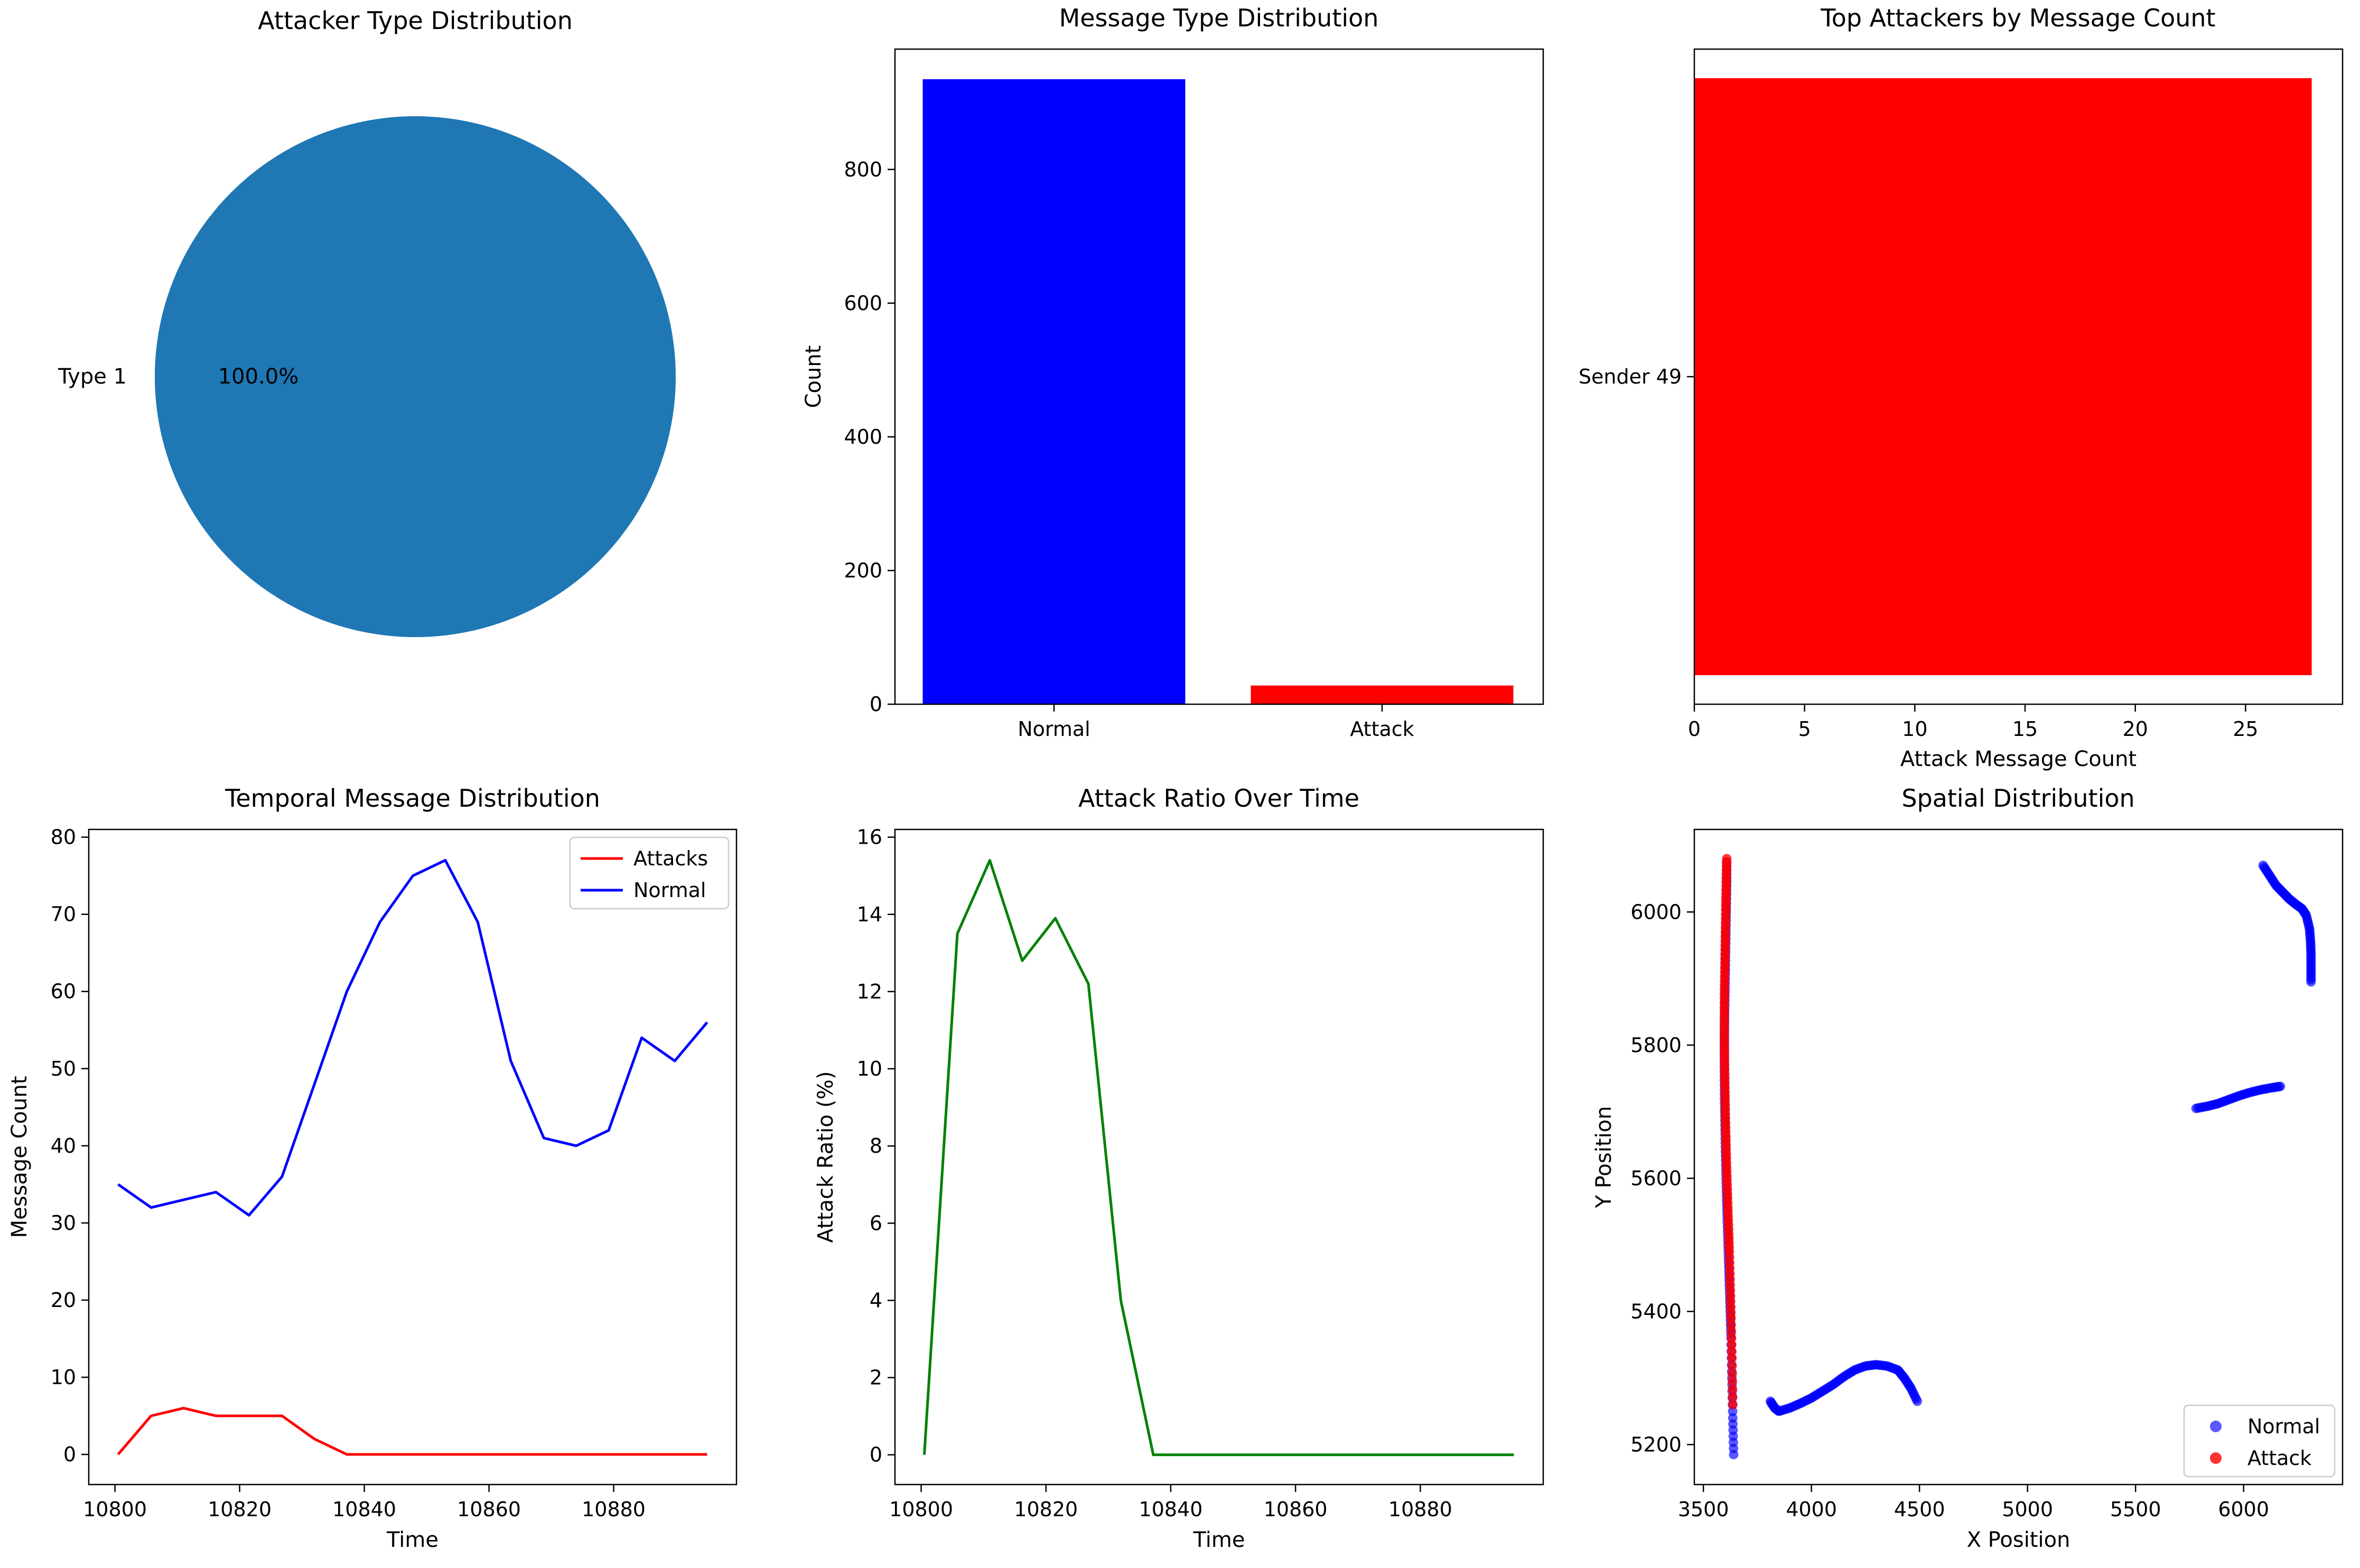  Describe the element at coordinates (1171, 1509) in the screenshot. I see `x-tick-label: 10840` at that location.